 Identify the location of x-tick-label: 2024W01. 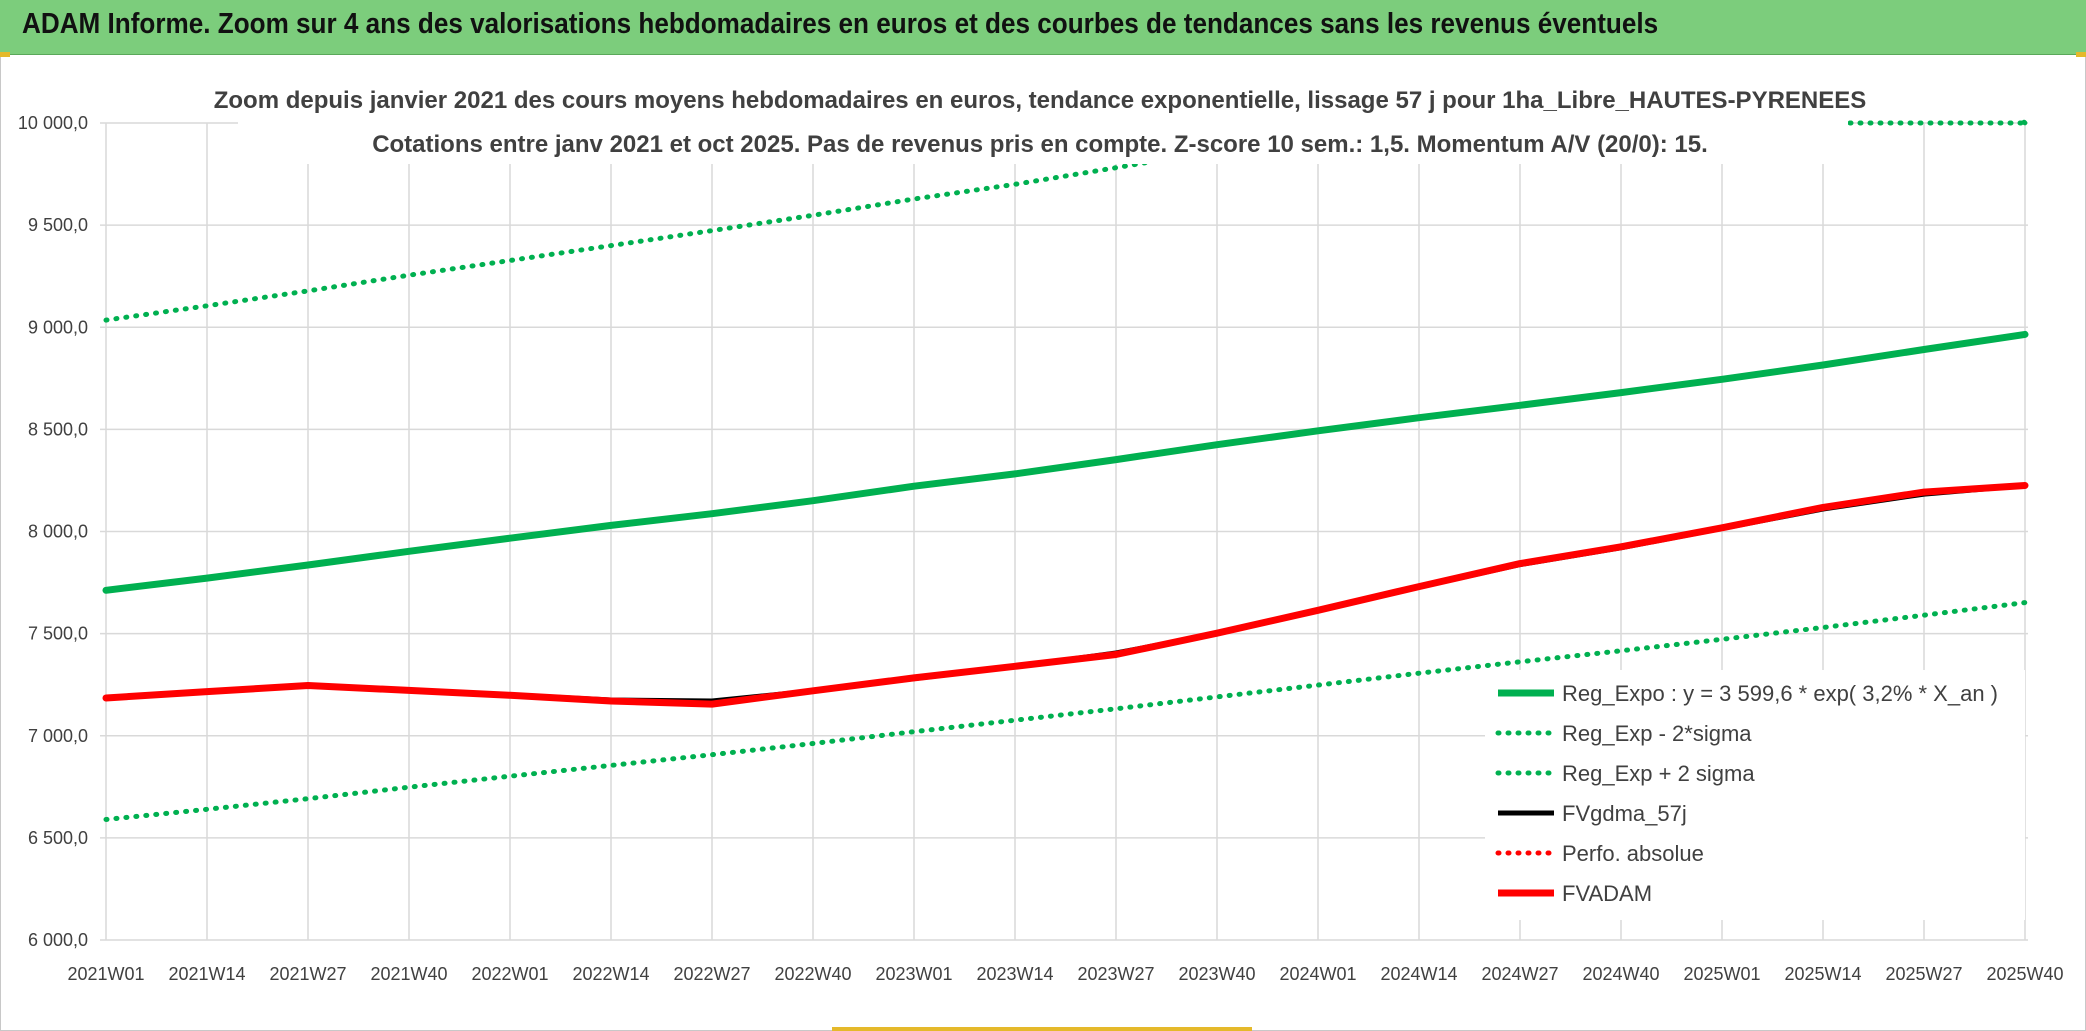
(1317, 974).